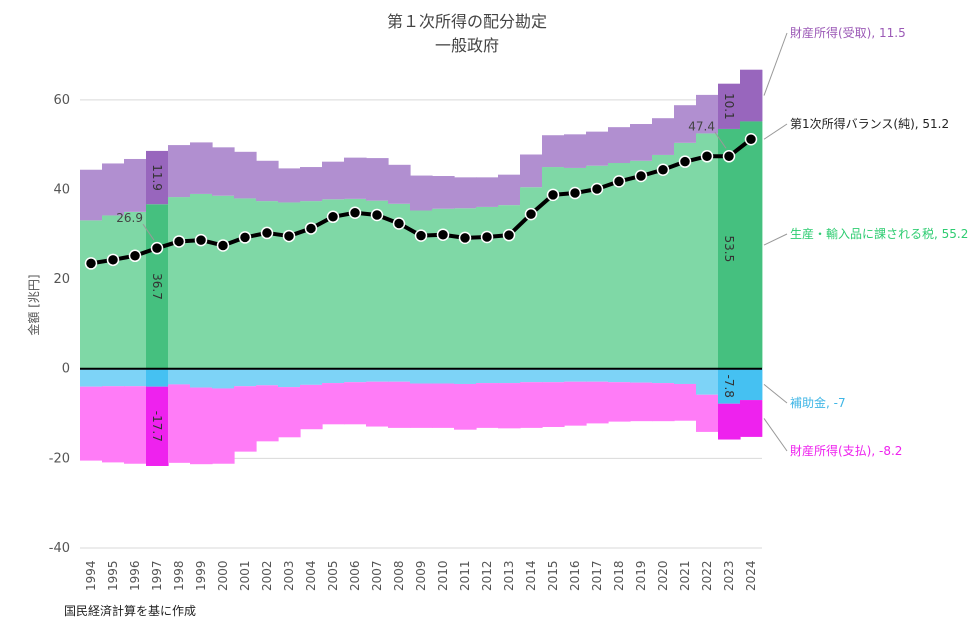  I want to click on bar-label-2023: 53.5, so click(729, 248).